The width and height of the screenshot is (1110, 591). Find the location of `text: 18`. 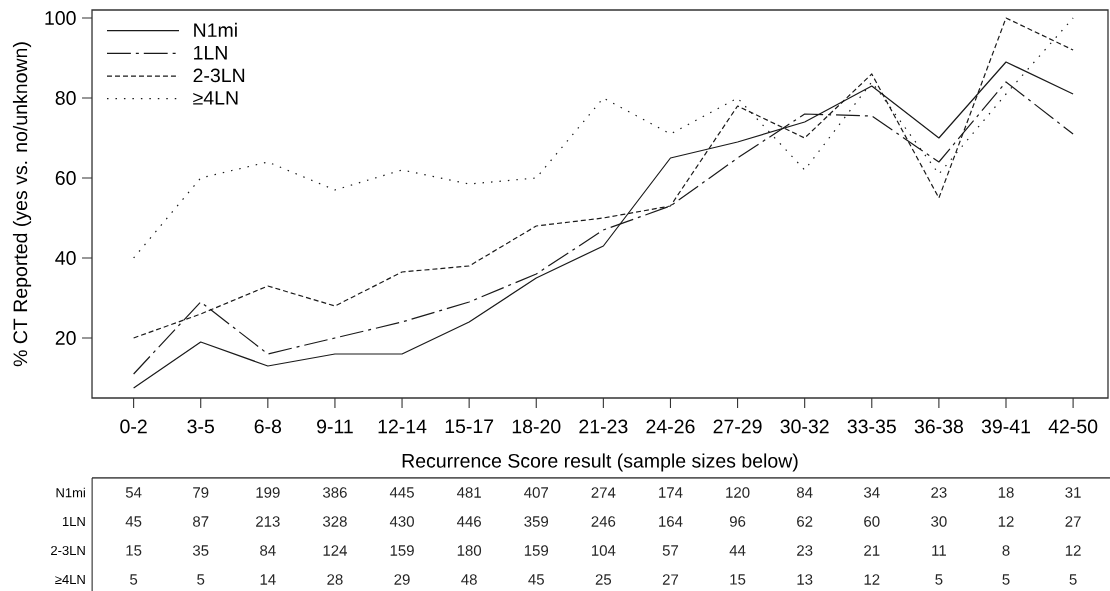

text: 18 is located at coordinates (1006, 492).